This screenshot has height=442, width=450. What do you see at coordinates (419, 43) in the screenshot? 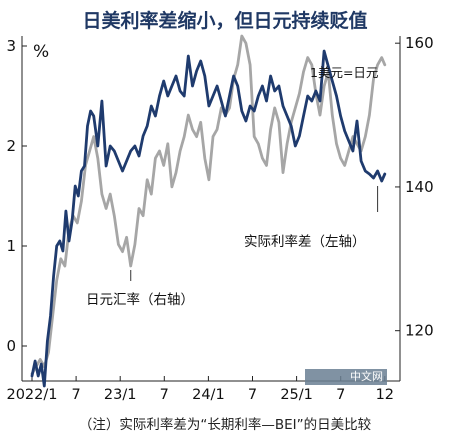
I see `right-tick-label: 160` at bounding box center [419, 43].